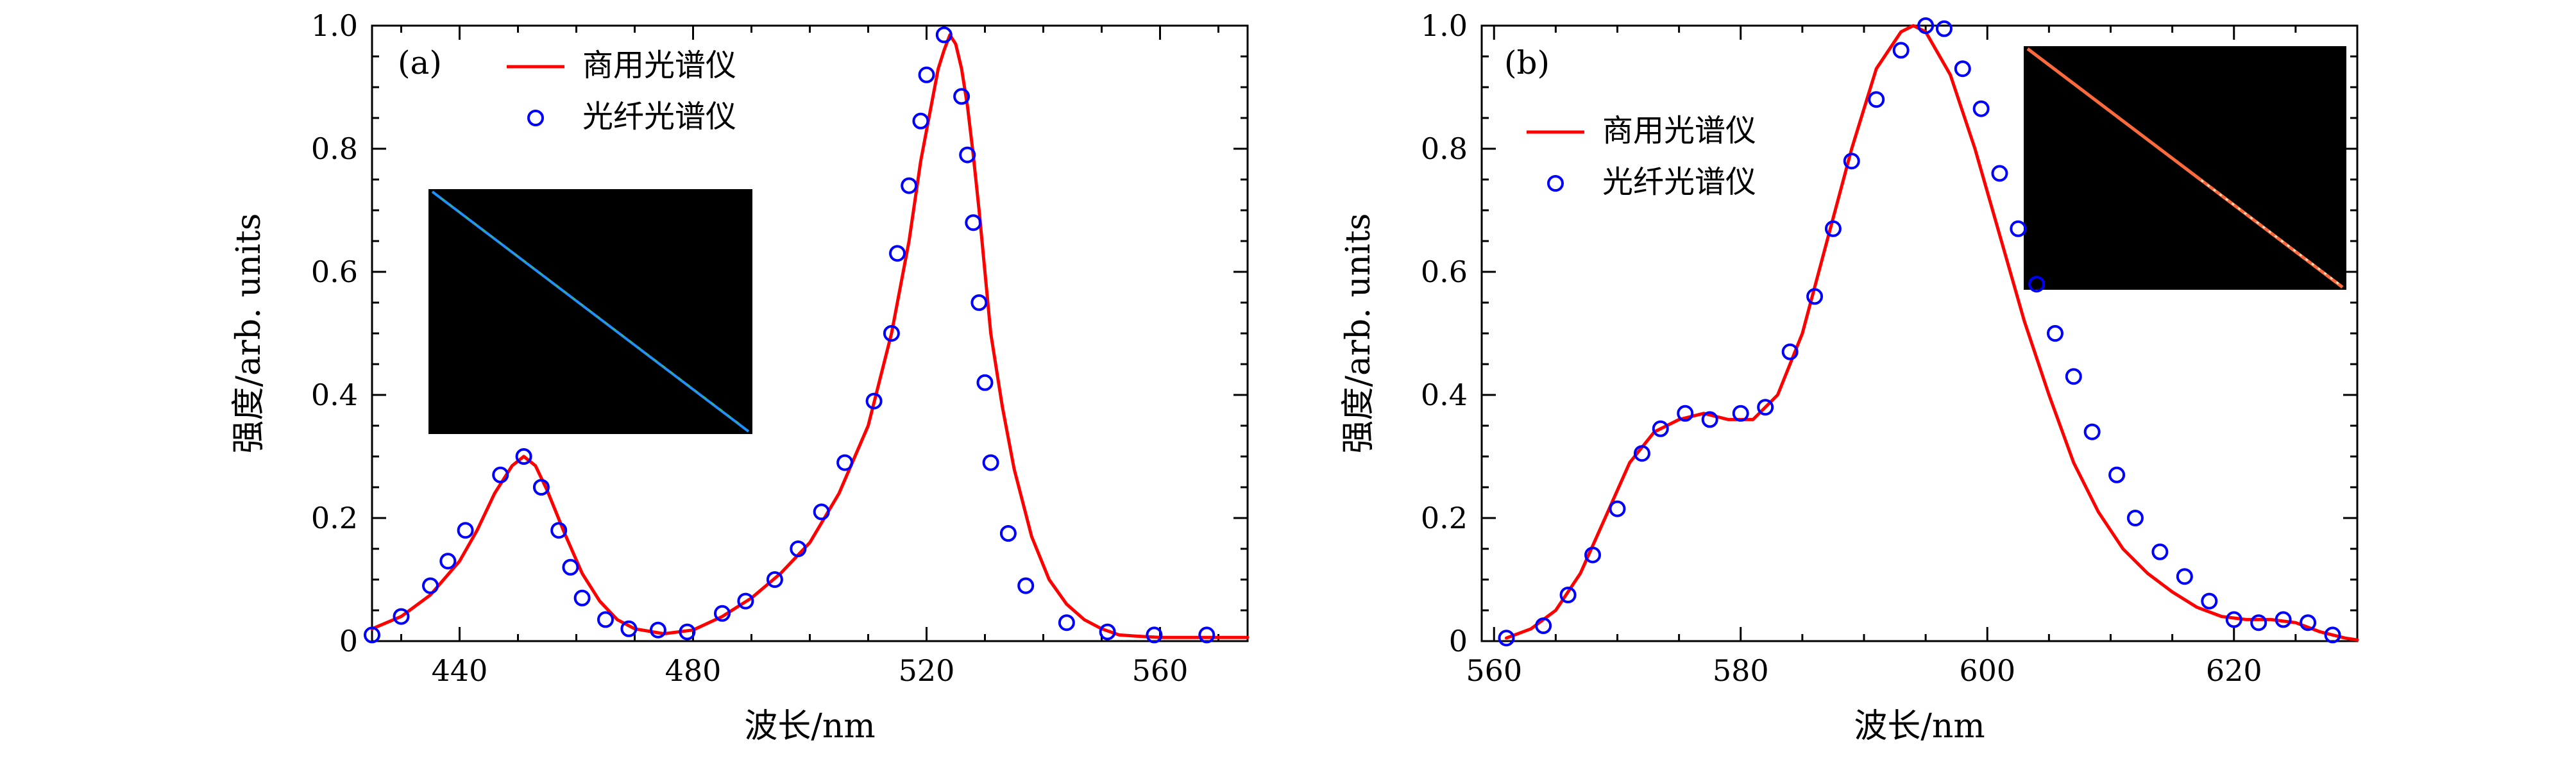  Describe the element at coordinates (693, 671) in the screenshot. I see `x-tick-label: 480` at that location.